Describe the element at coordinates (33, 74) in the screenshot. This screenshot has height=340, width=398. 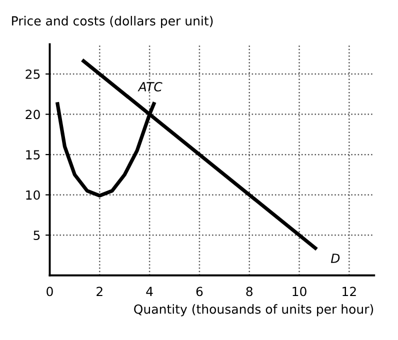
I see `y-tick-label: 25` at that location.